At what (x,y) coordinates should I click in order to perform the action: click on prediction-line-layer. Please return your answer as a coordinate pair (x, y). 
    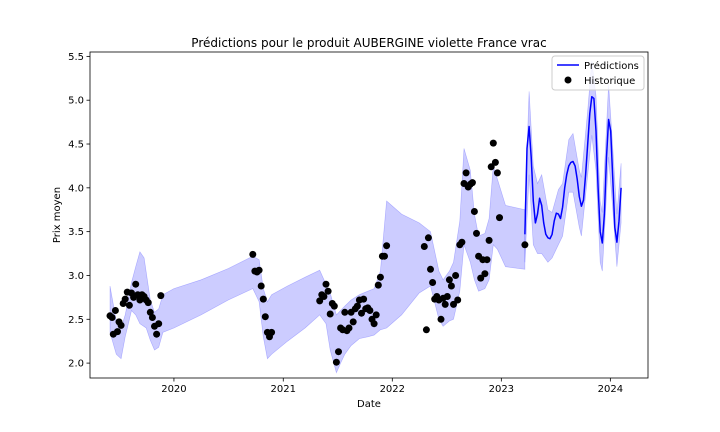
    Looking at the image, I should click on (573, 169).